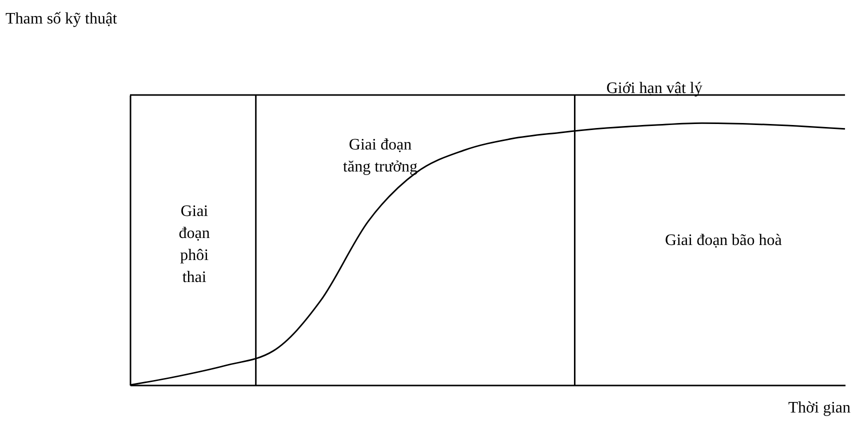  What do you see at coordinates (654, 88) in the screenshot?
I see `series-label: Giới hạn vật lý` at bounding box center [654, 88].